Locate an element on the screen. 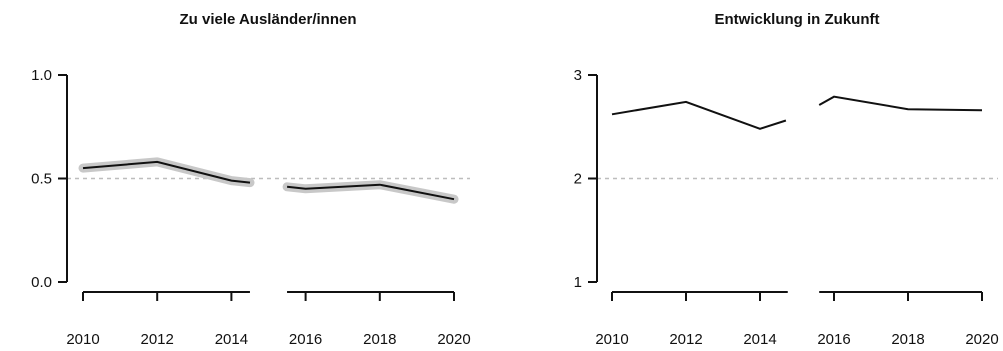  chart-title: Zu viele Ausländer/innen is located at coordinates (268, 19).